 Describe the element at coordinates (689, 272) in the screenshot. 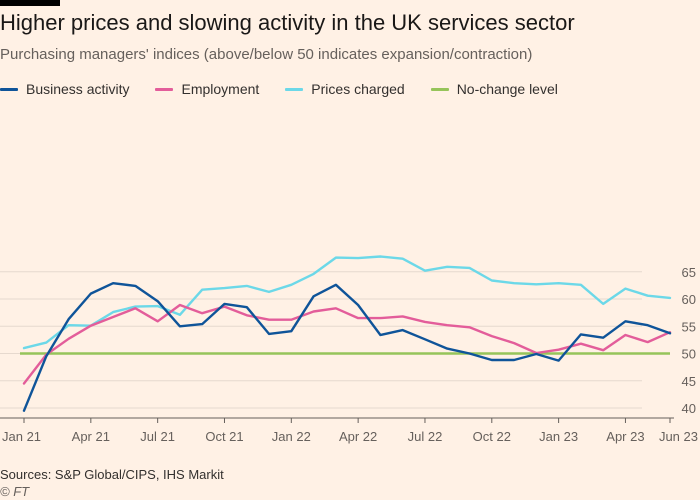

I see `y-tick-label-65: 65` at that location.